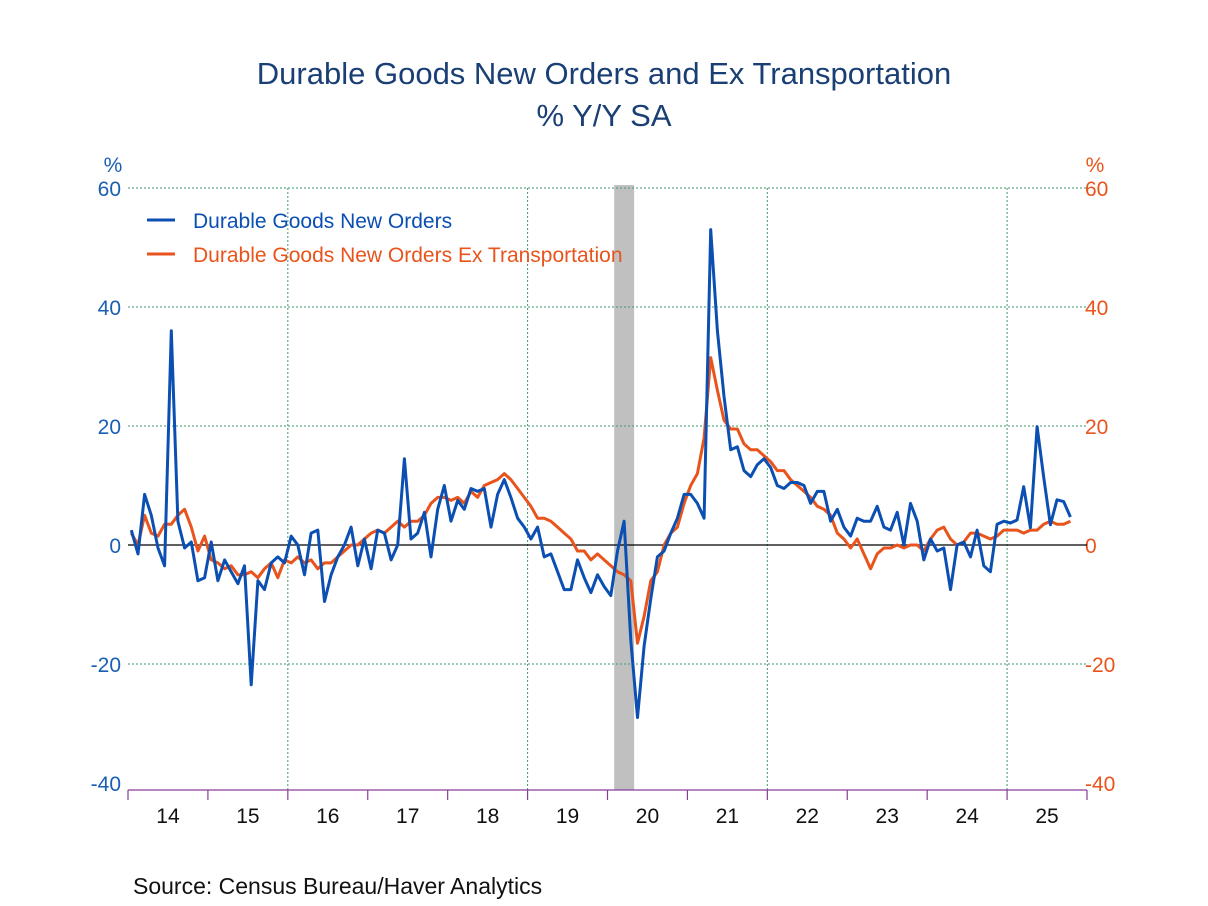 This screenshot has height=906, width=1208. What do you see at coordinates (1096, 427) in the screenshot?
I see `y-tick-label-right: 20` at bounding box center [1096, 427].